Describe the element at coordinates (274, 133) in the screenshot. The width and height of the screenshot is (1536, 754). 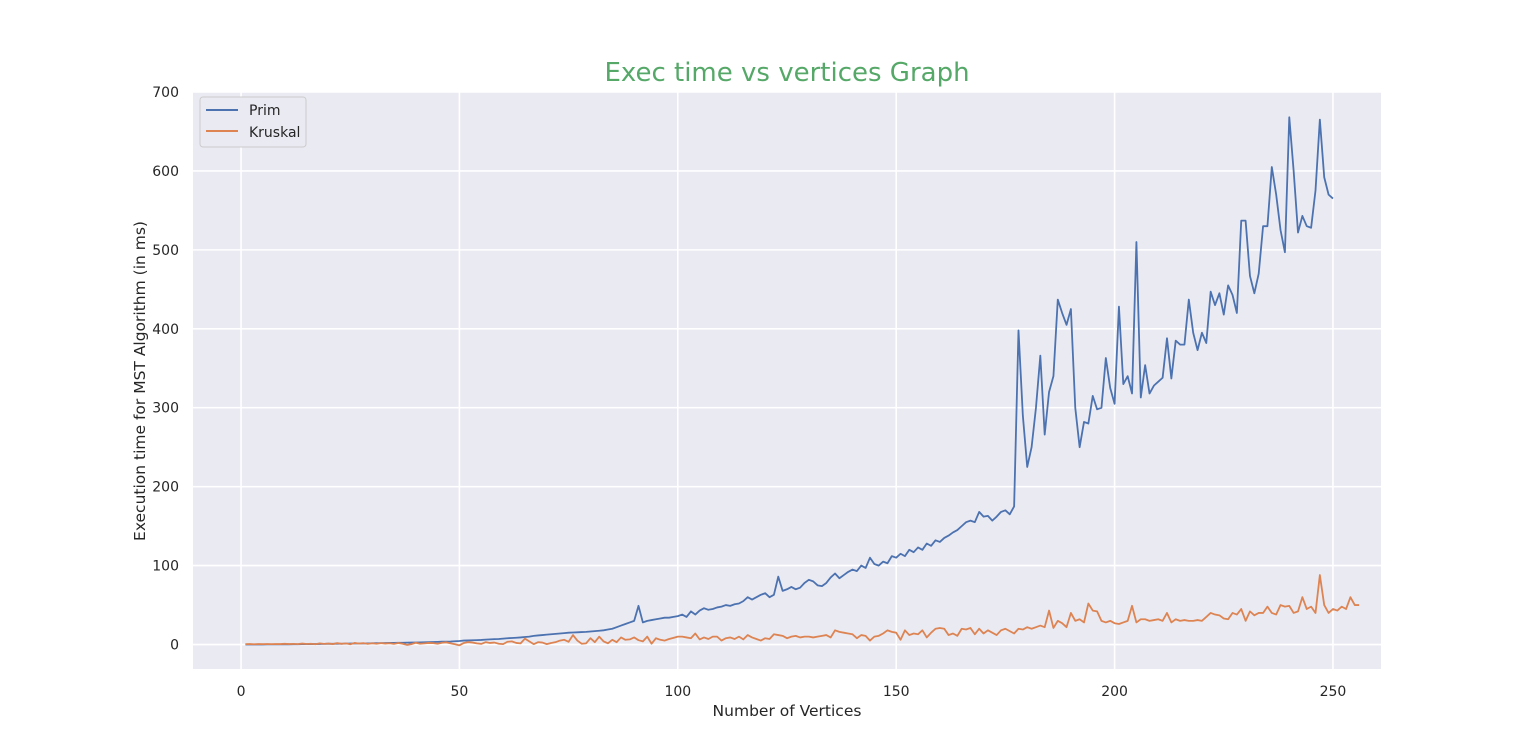
I see `legend-label-kruskal: Kruskal` at that location.